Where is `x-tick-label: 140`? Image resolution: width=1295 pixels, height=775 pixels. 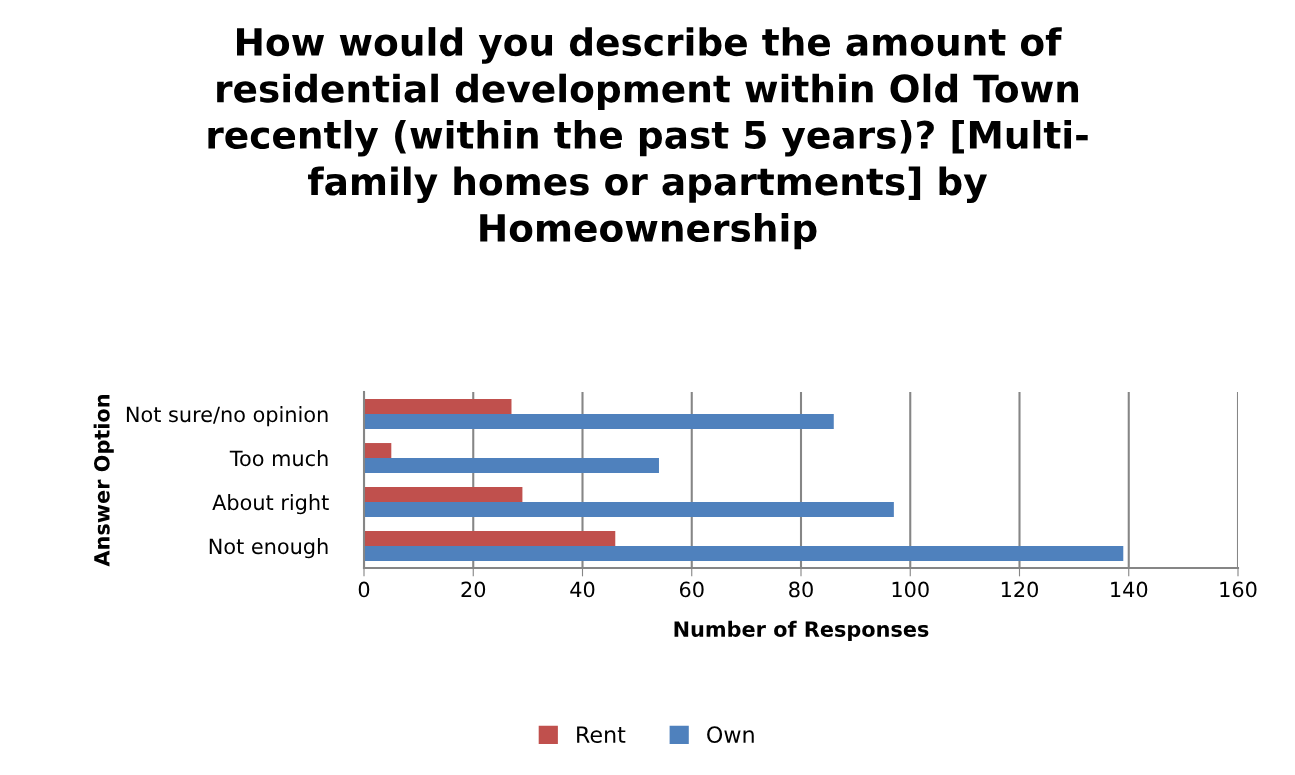
x-tick-label: 140 is located at coordinates (1129, 589).